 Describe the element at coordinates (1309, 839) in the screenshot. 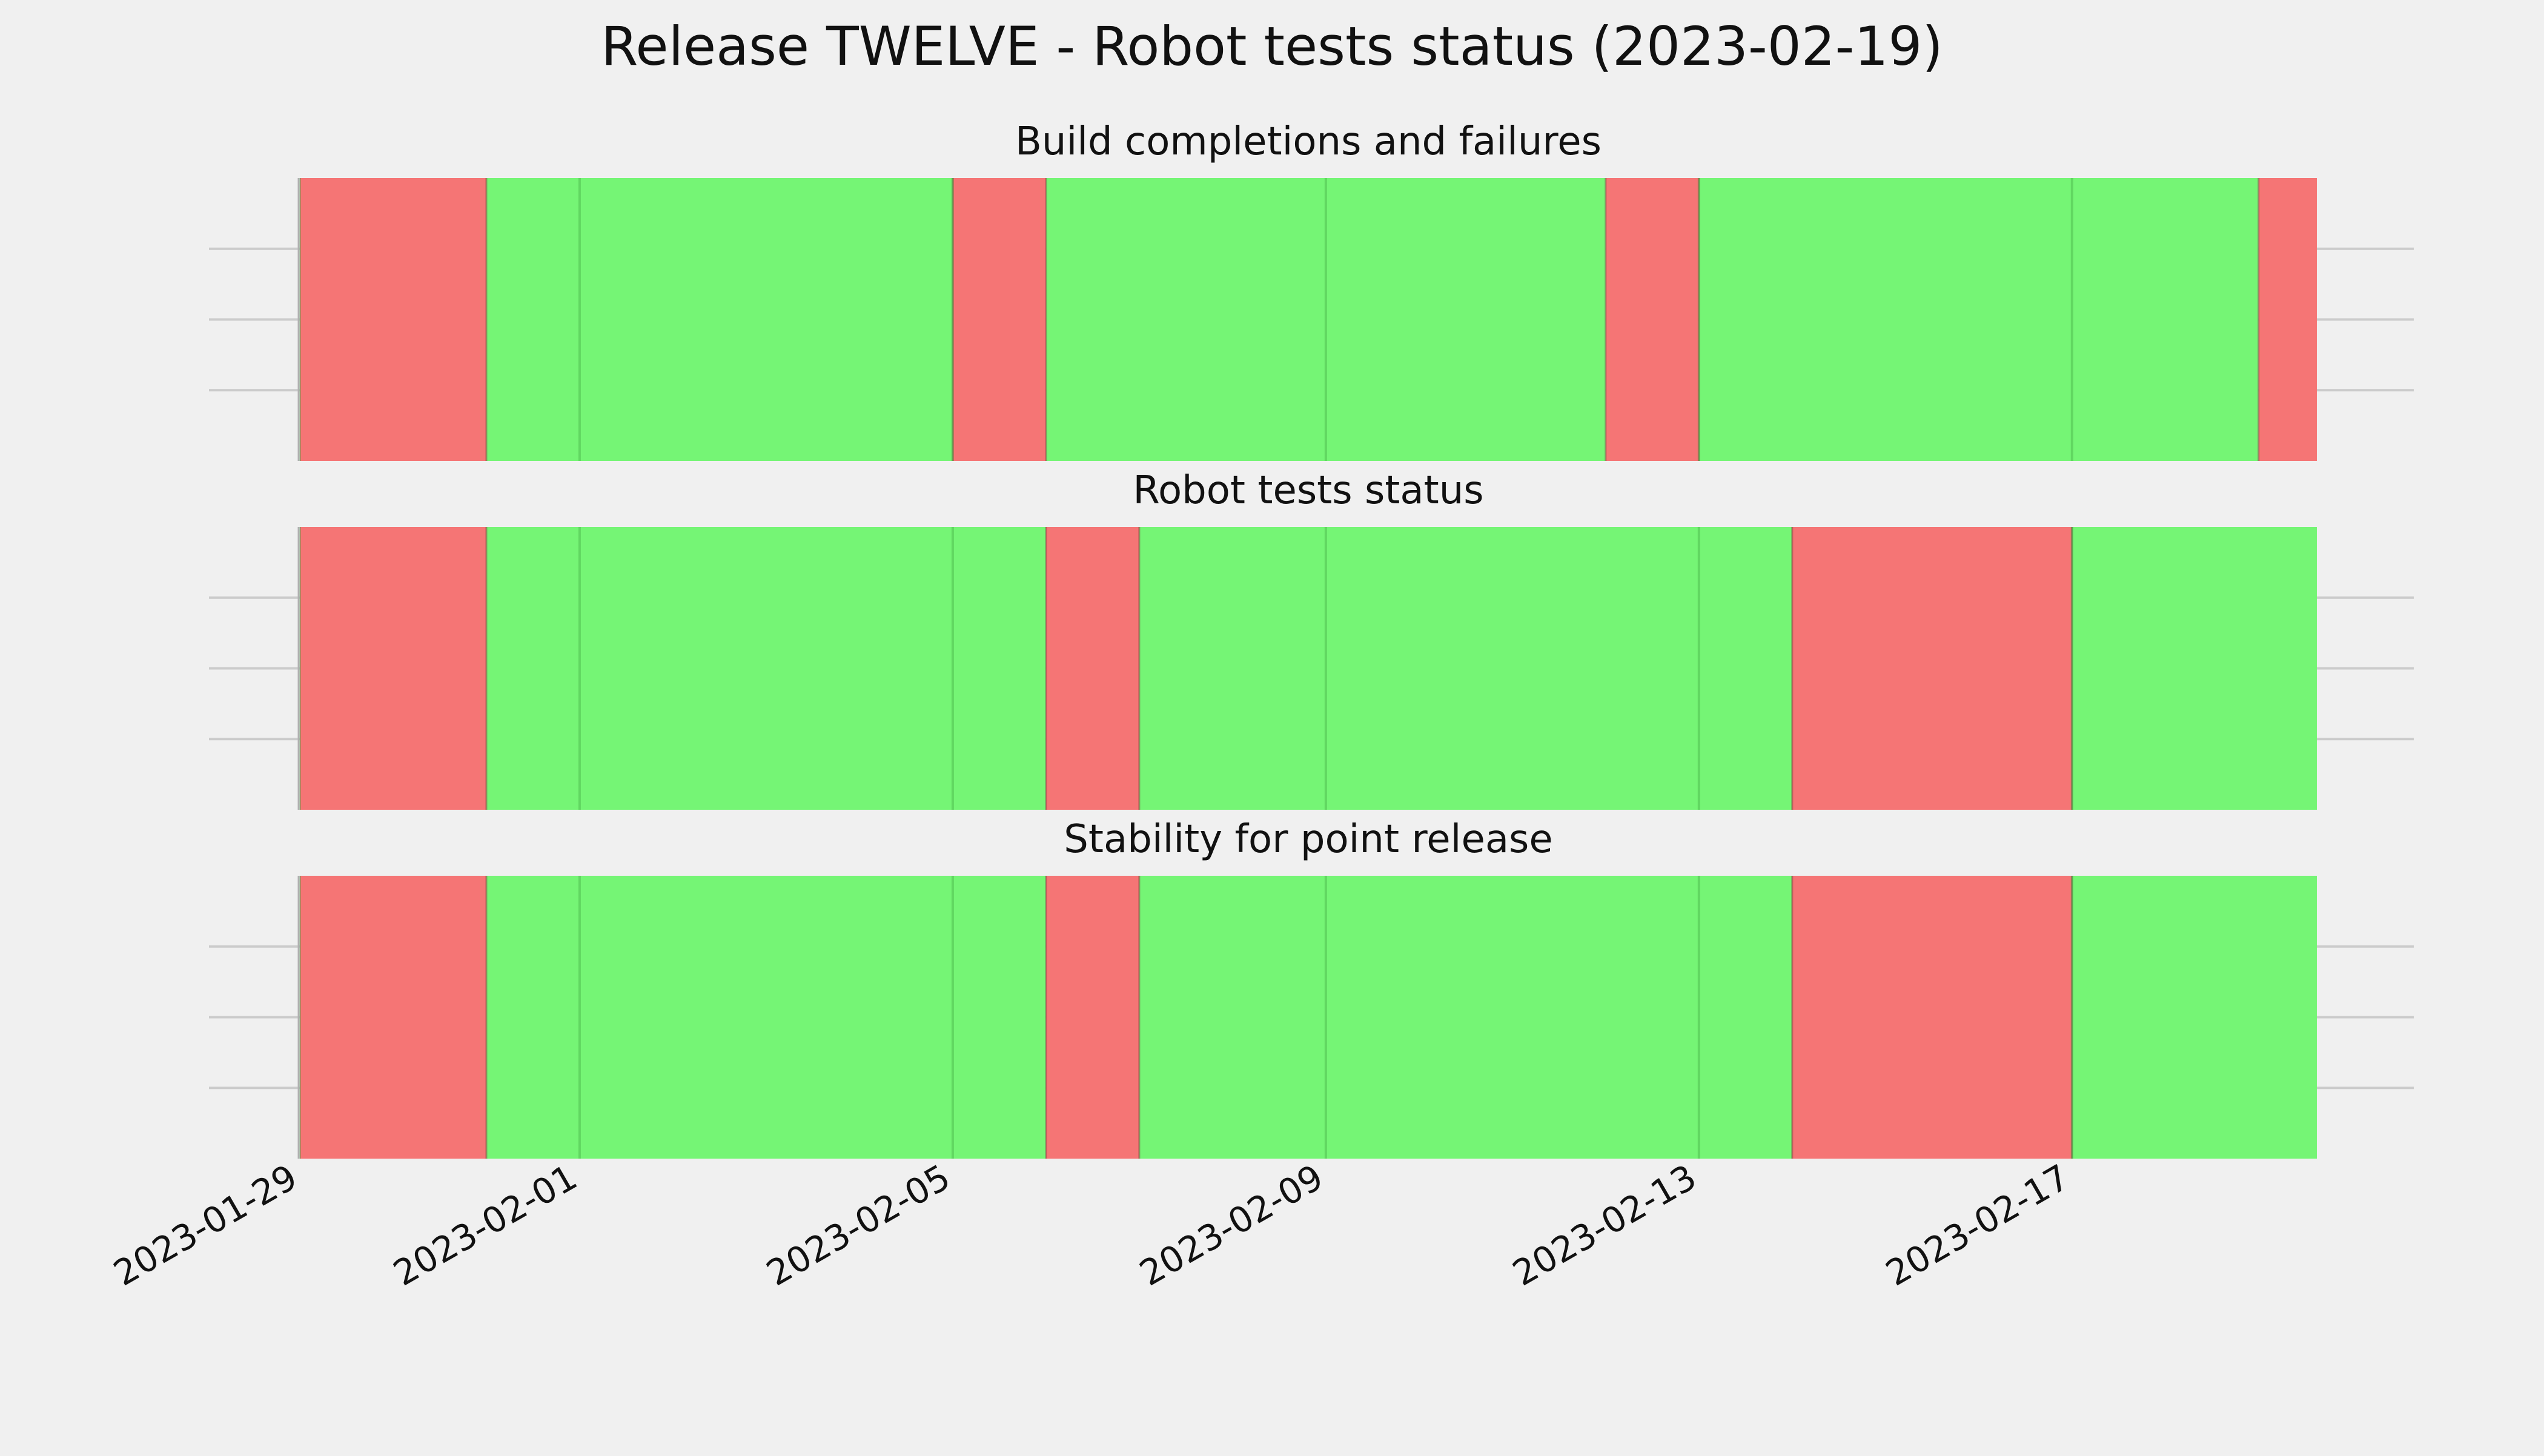

I see `panel-title: Stability for point release` at that location.